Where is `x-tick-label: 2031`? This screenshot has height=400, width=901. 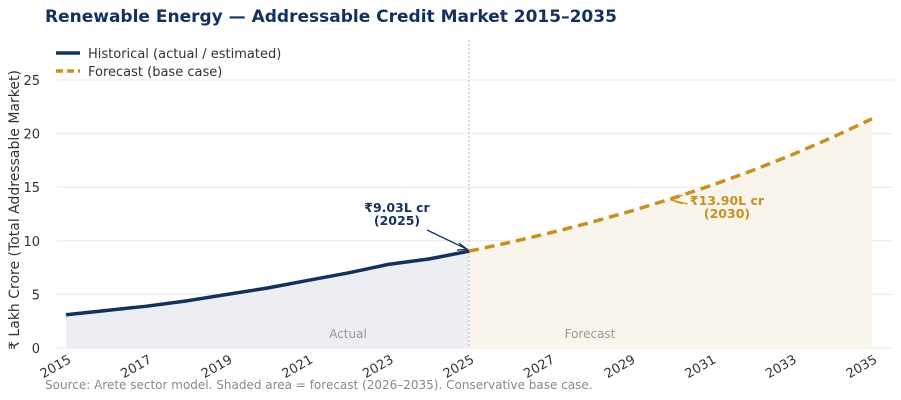 x-tick-label: 2031 is located at coordinates (701, 367).